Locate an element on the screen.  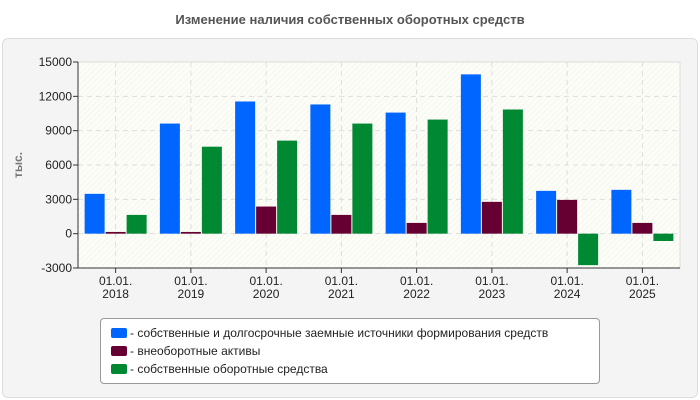
y-tick-label: 3000 is located at coordinates (58, 199).